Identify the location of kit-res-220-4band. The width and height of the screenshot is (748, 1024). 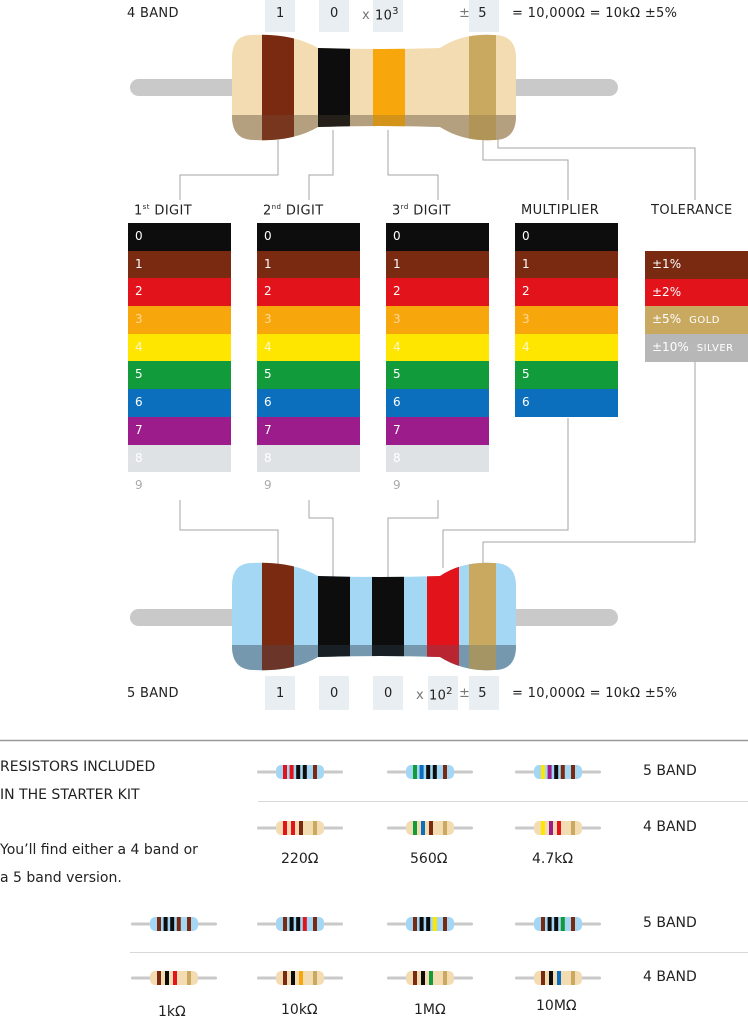
(300, 828).